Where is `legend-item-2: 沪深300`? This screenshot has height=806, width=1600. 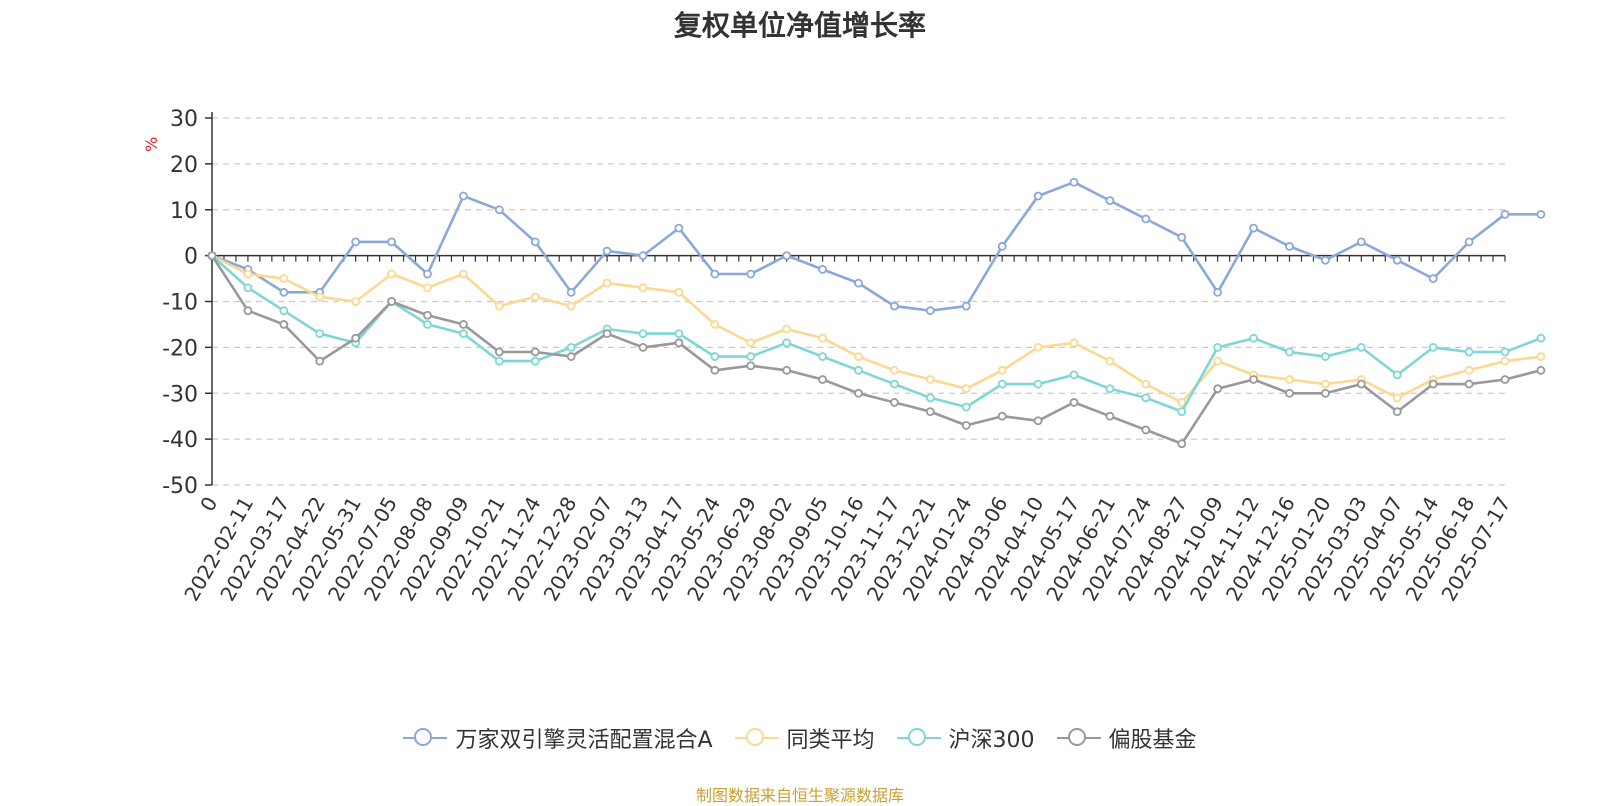 legend-item-2: 沪深300 is located at coordinates (965, 738).